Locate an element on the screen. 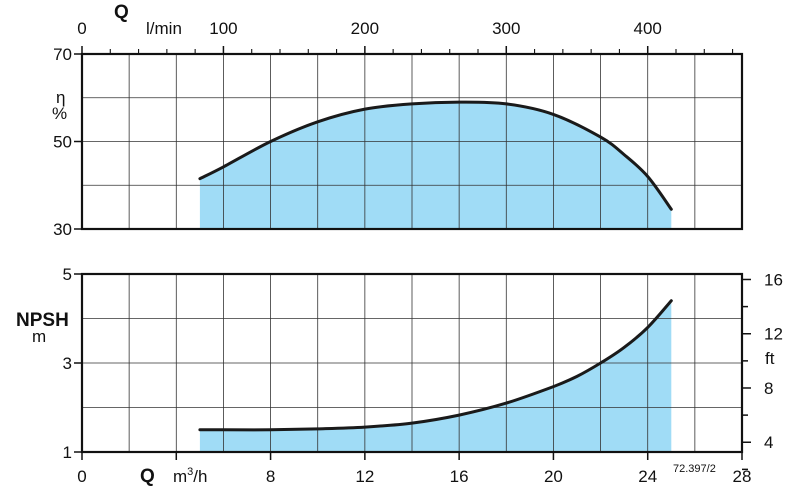 This screenshot has height=494, width=791. top-axis-tick-label: 0 is located at coordinates (81, 28).